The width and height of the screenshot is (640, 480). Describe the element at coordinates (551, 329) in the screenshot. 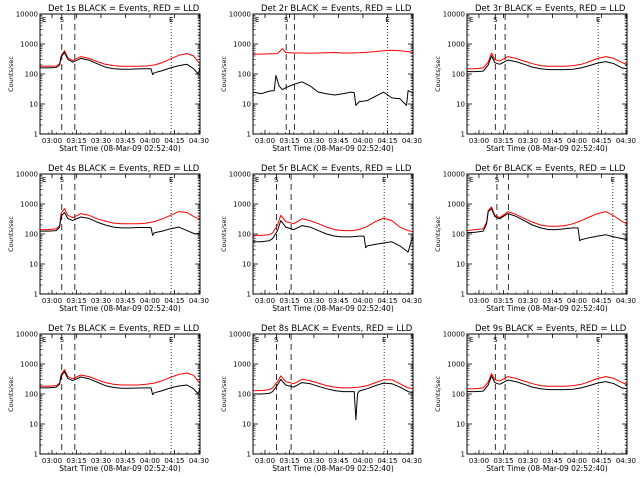

I see `panel-title: Det 9s BLACK = Events, RED = LLD` at that location.